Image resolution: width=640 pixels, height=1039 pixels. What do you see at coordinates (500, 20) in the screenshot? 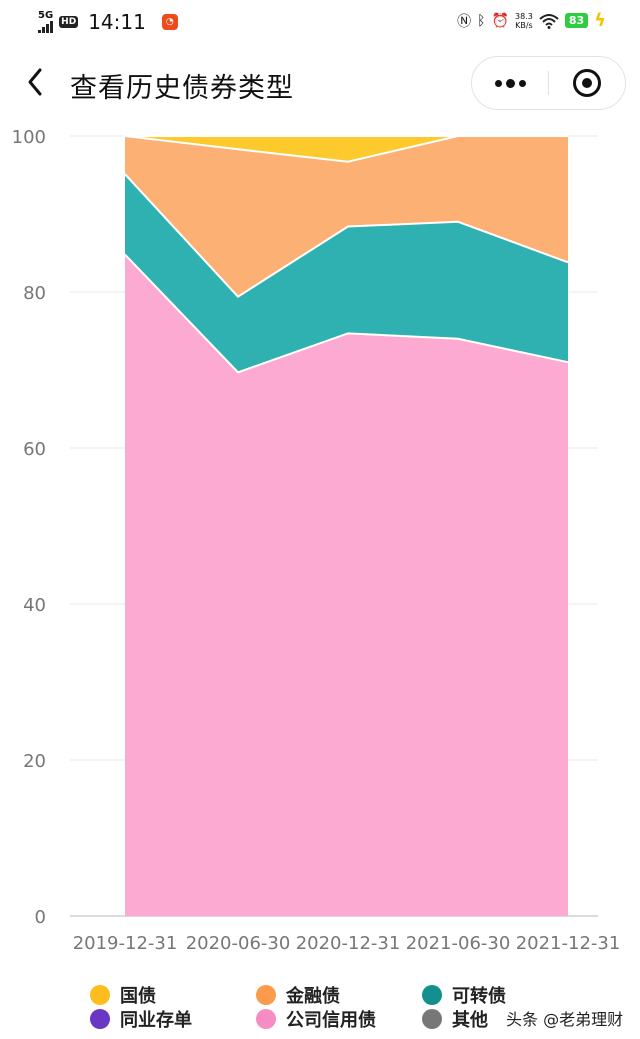
I see `alarm-icon: ⏰` at bounding box center [500, 20].